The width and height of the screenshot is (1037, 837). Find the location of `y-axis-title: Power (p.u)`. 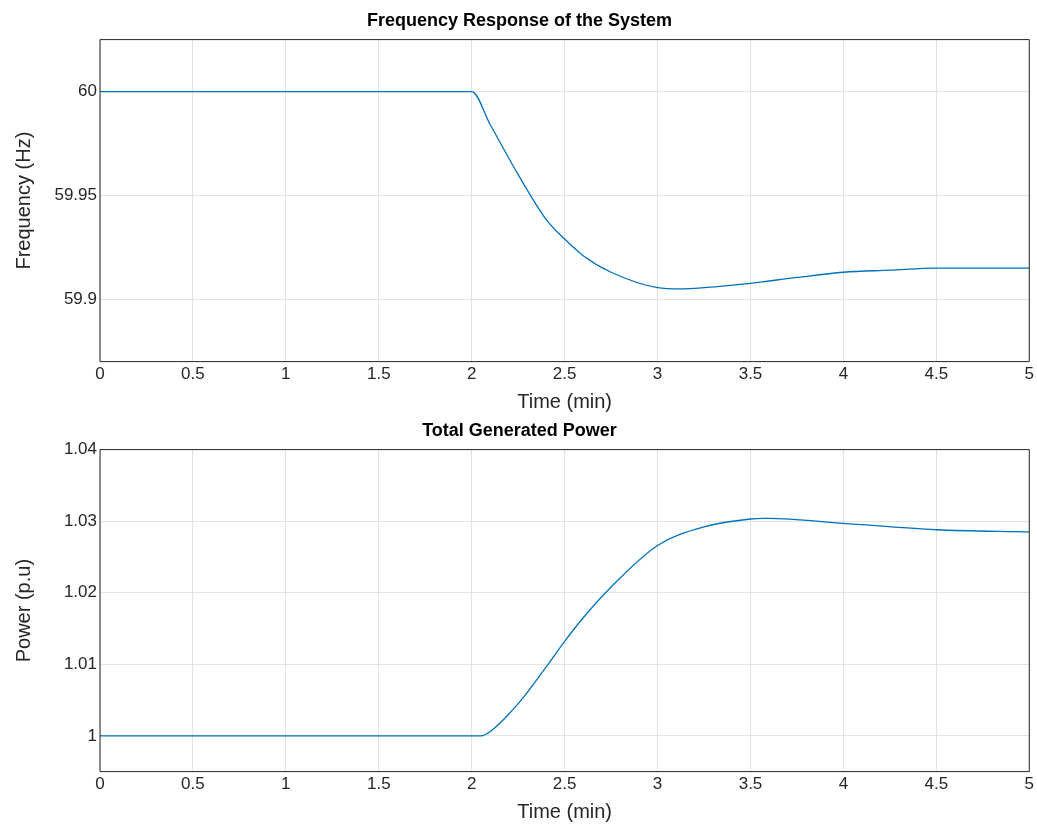

y-axis-title: Power (p.u) is located at coordinates (22, 610).